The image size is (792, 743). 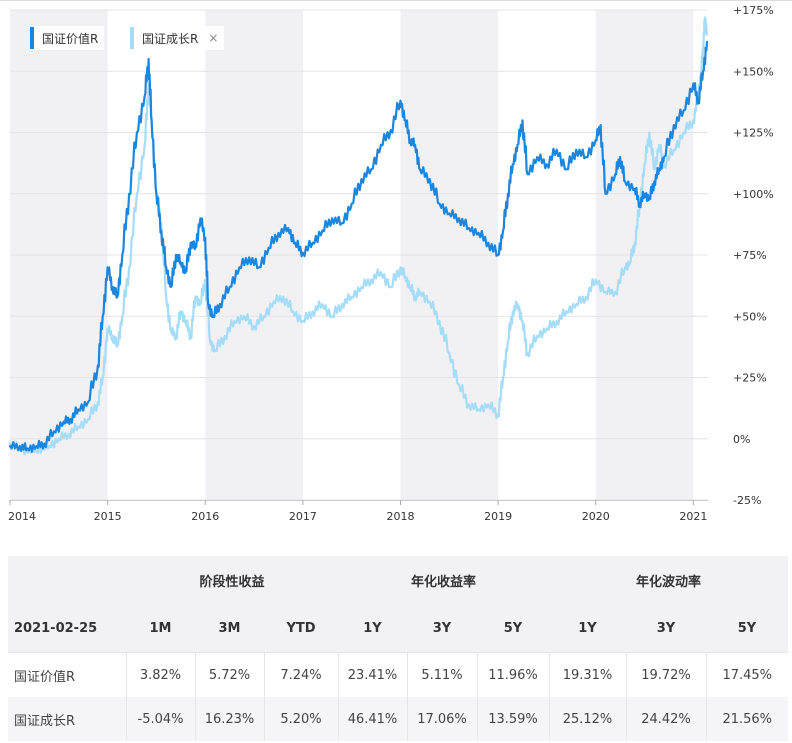 I want to click on as-of-date: 2021-02-25, so click(x=67, y=628).